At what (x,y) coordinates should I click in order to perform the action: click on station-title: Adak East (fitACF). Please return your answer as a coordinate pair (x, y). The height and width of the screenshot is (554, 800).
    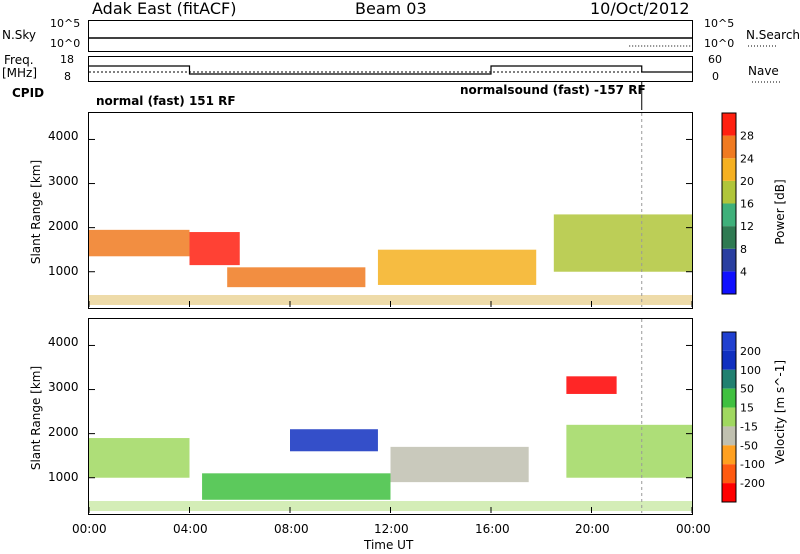
    Looking at the image, I should click on (164, 9).